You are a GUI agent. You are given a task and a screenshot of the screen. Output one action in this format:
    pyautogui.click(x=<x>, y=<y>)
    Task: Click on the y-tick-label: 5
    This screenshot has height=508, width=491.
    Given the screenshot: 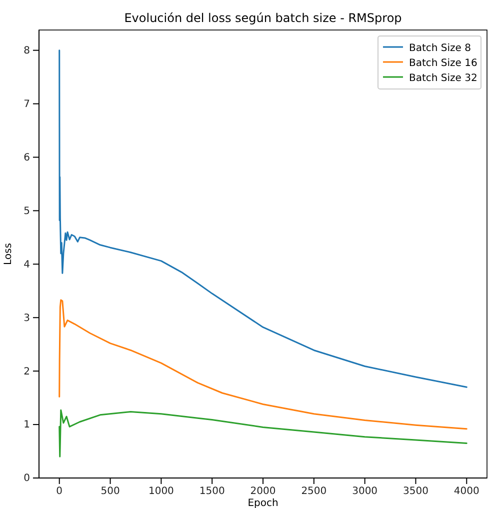 What is the action you would take?
    pyautogui.click(x=27, y=211)
    